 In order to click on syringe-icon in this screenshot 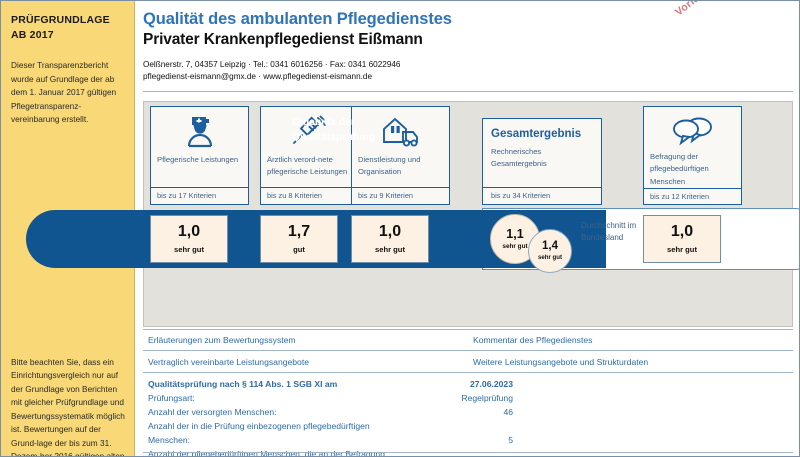, I will do `click(309, 130)`.